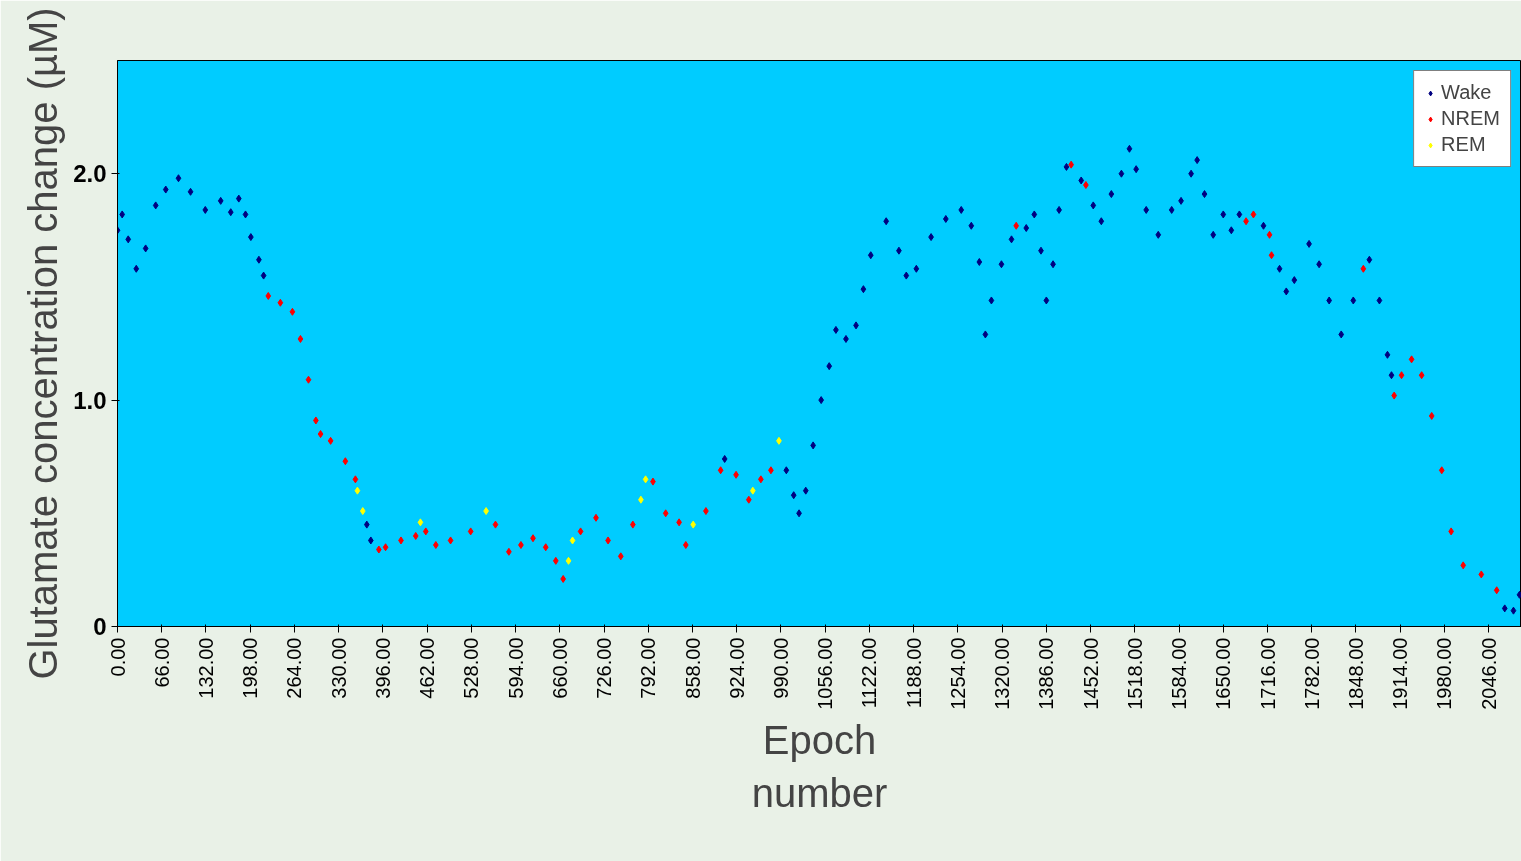 The image size is (1521, 861). What do you see at coordinates (250, 668) in the screenshot?
I see `x-tick-label: 198.00` at bounding box center [250, 668].